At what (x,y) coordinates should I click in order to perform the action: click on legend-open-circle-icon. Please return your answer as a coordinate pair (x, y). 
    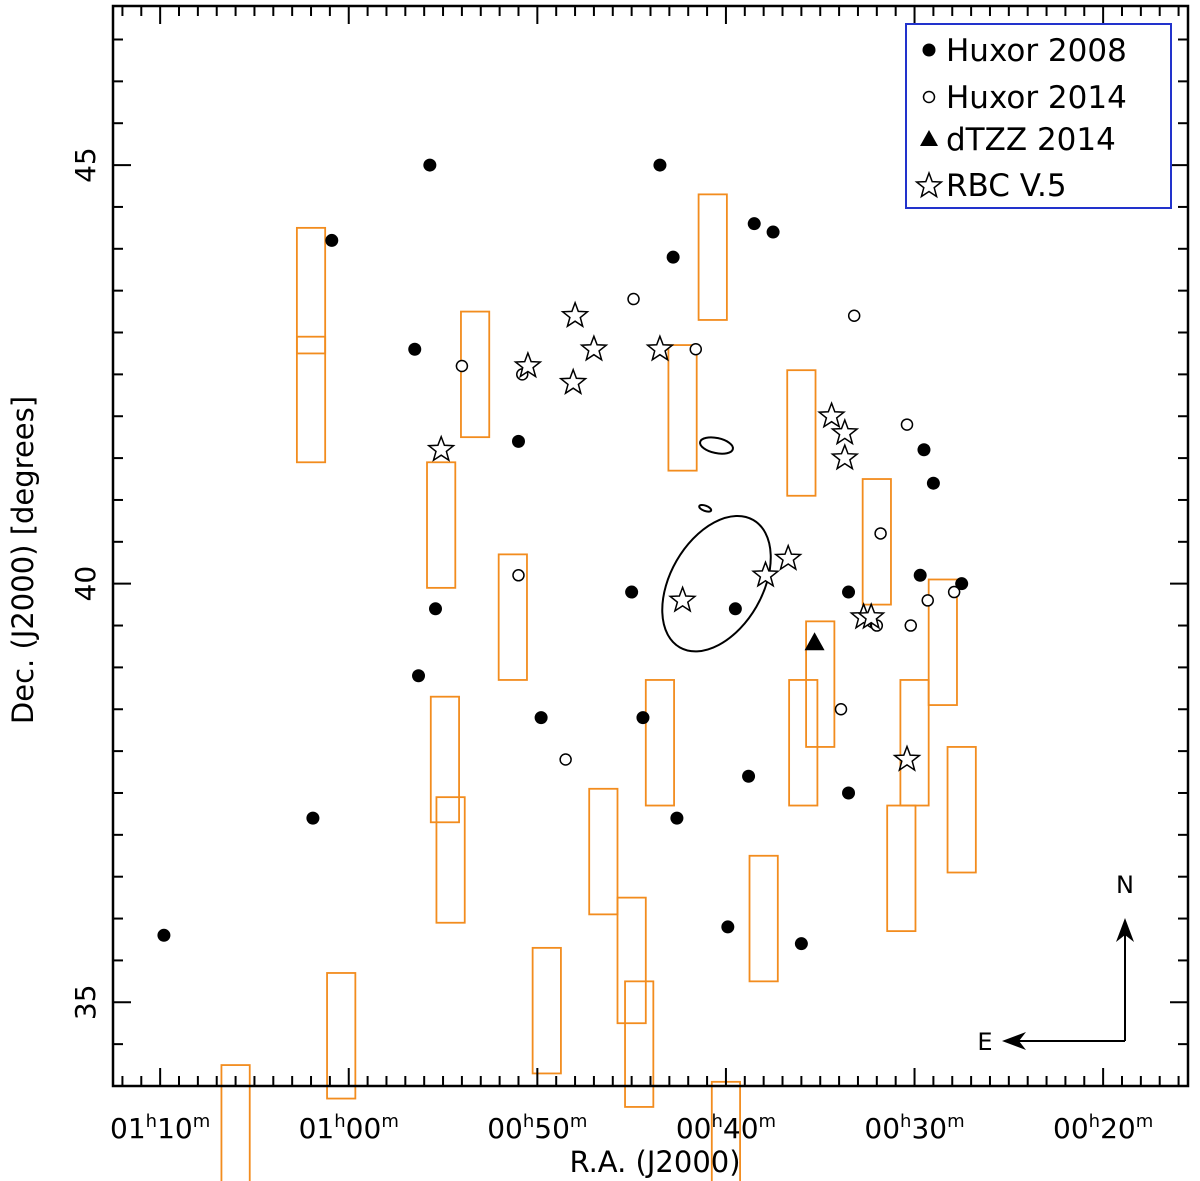
    Looking at the image, I should click on (929, 97).